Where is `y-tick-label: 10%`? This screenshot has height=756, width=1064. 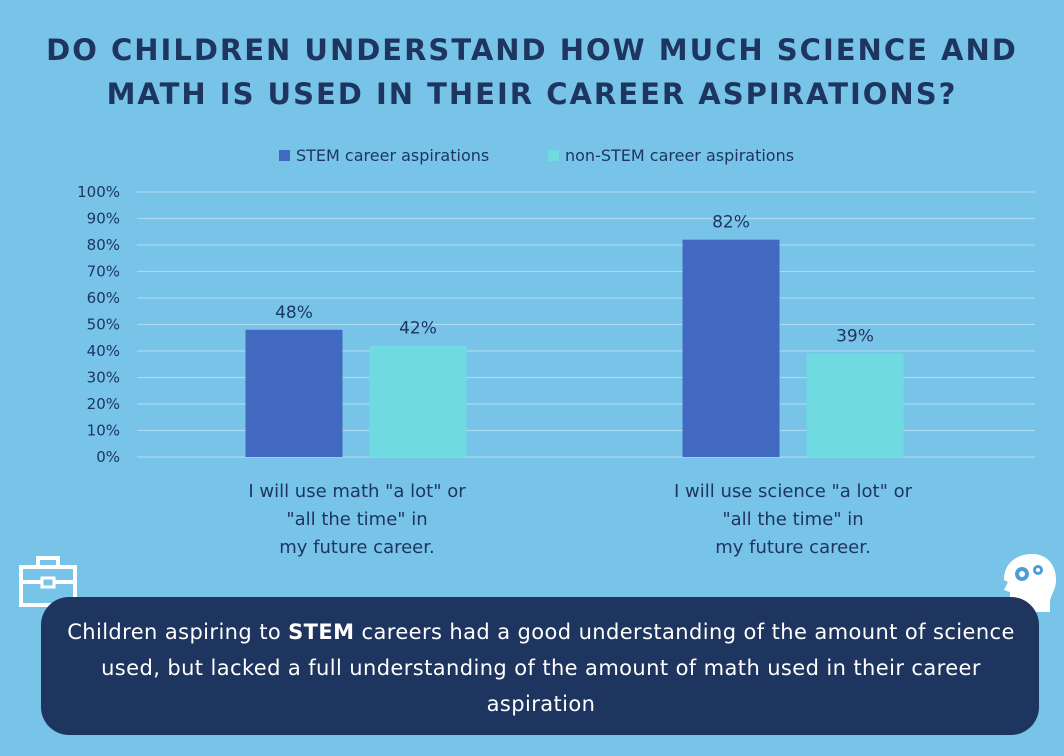 y-tick-label: 10% is located at coordinates (103, 431).